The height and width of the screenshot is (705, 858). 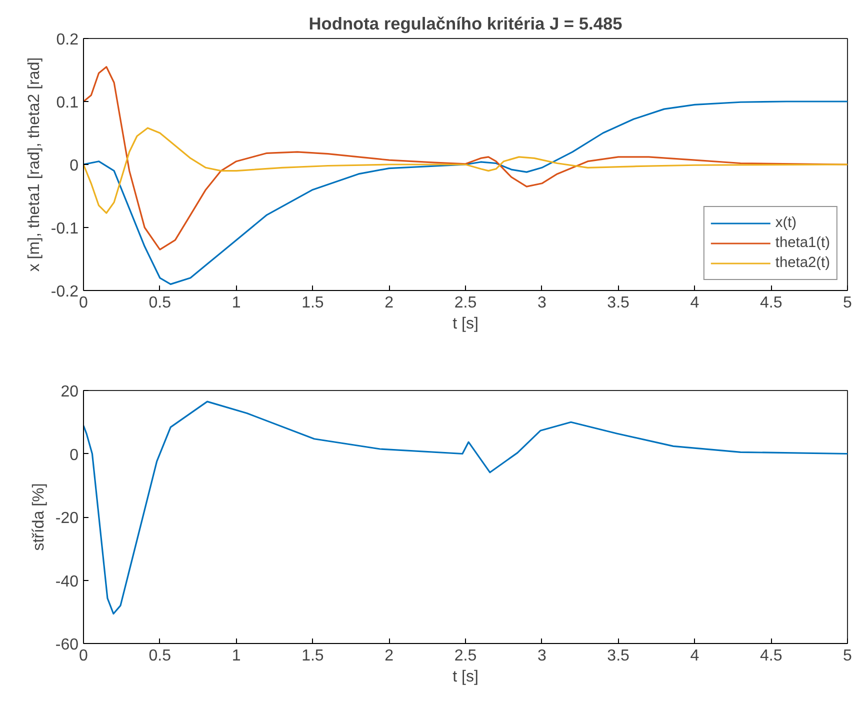 I want to click on y-axis-title: x [m], theta1 [rad], theta2 [rad], so click(x=34, y=164).